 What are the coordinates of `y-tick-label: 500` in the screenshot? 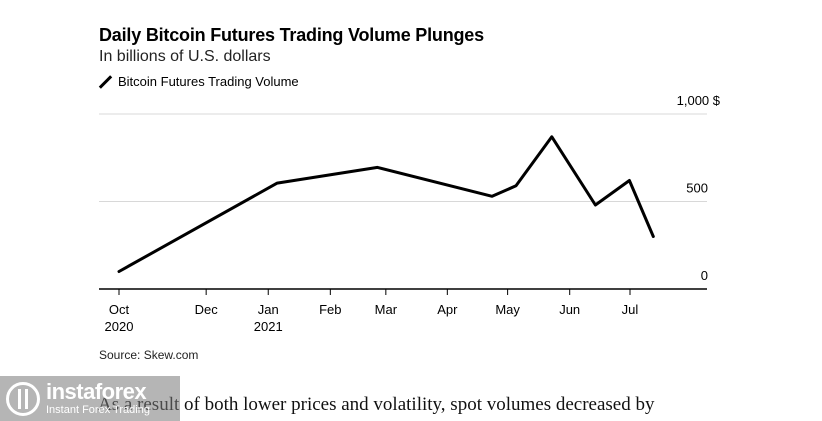 It's located at (697, 188).